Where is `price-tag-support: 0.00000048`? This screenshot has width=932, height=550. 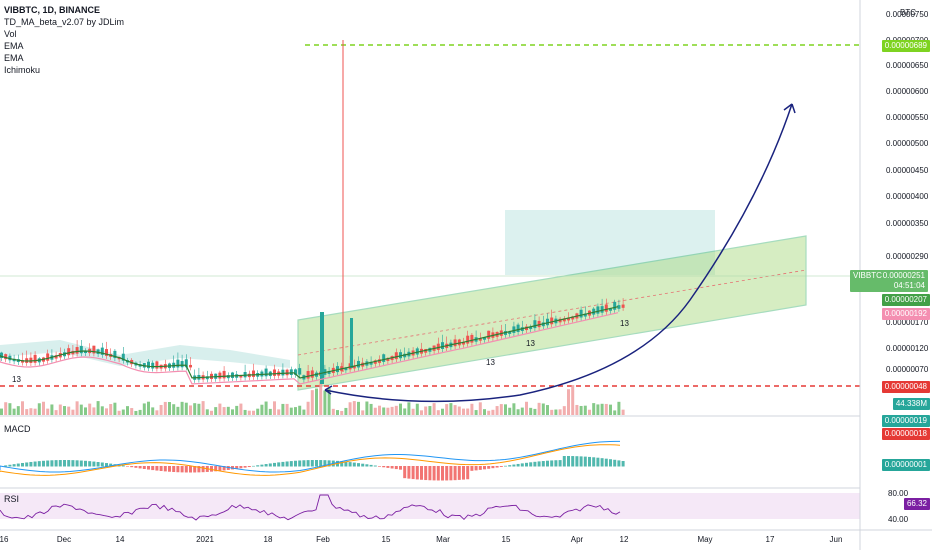 price-tag-support: 0.00000048 is located at coordinates (905, 387).